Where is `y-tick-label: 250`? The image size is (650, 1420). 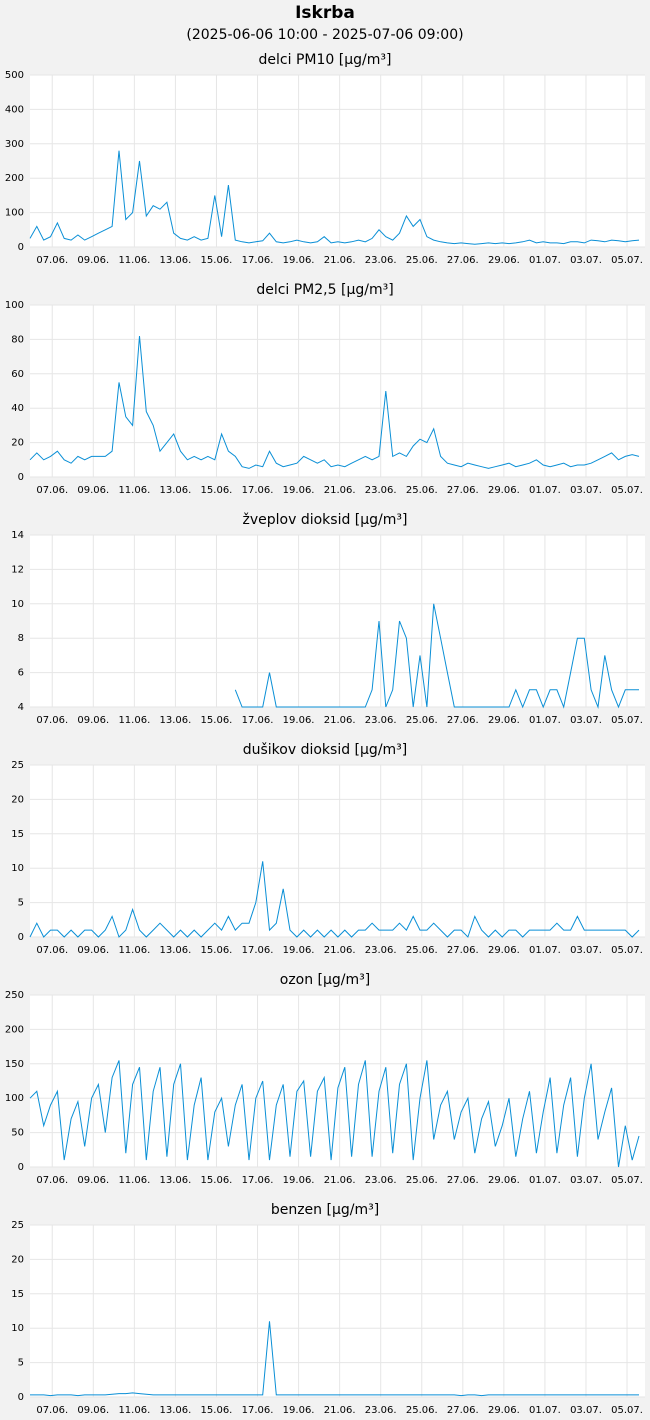
y-tick-label: 250 is located at coordinates (14, 995).